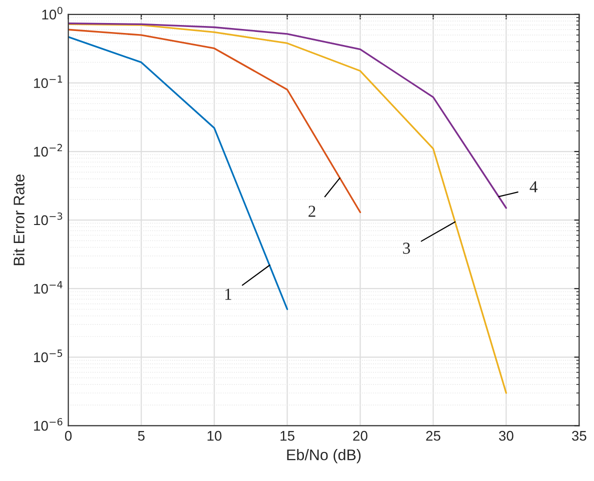 This screenshot has height=481, width=594. I want to click on x-axis-title: Eb/No (dB), so click(324, 456).